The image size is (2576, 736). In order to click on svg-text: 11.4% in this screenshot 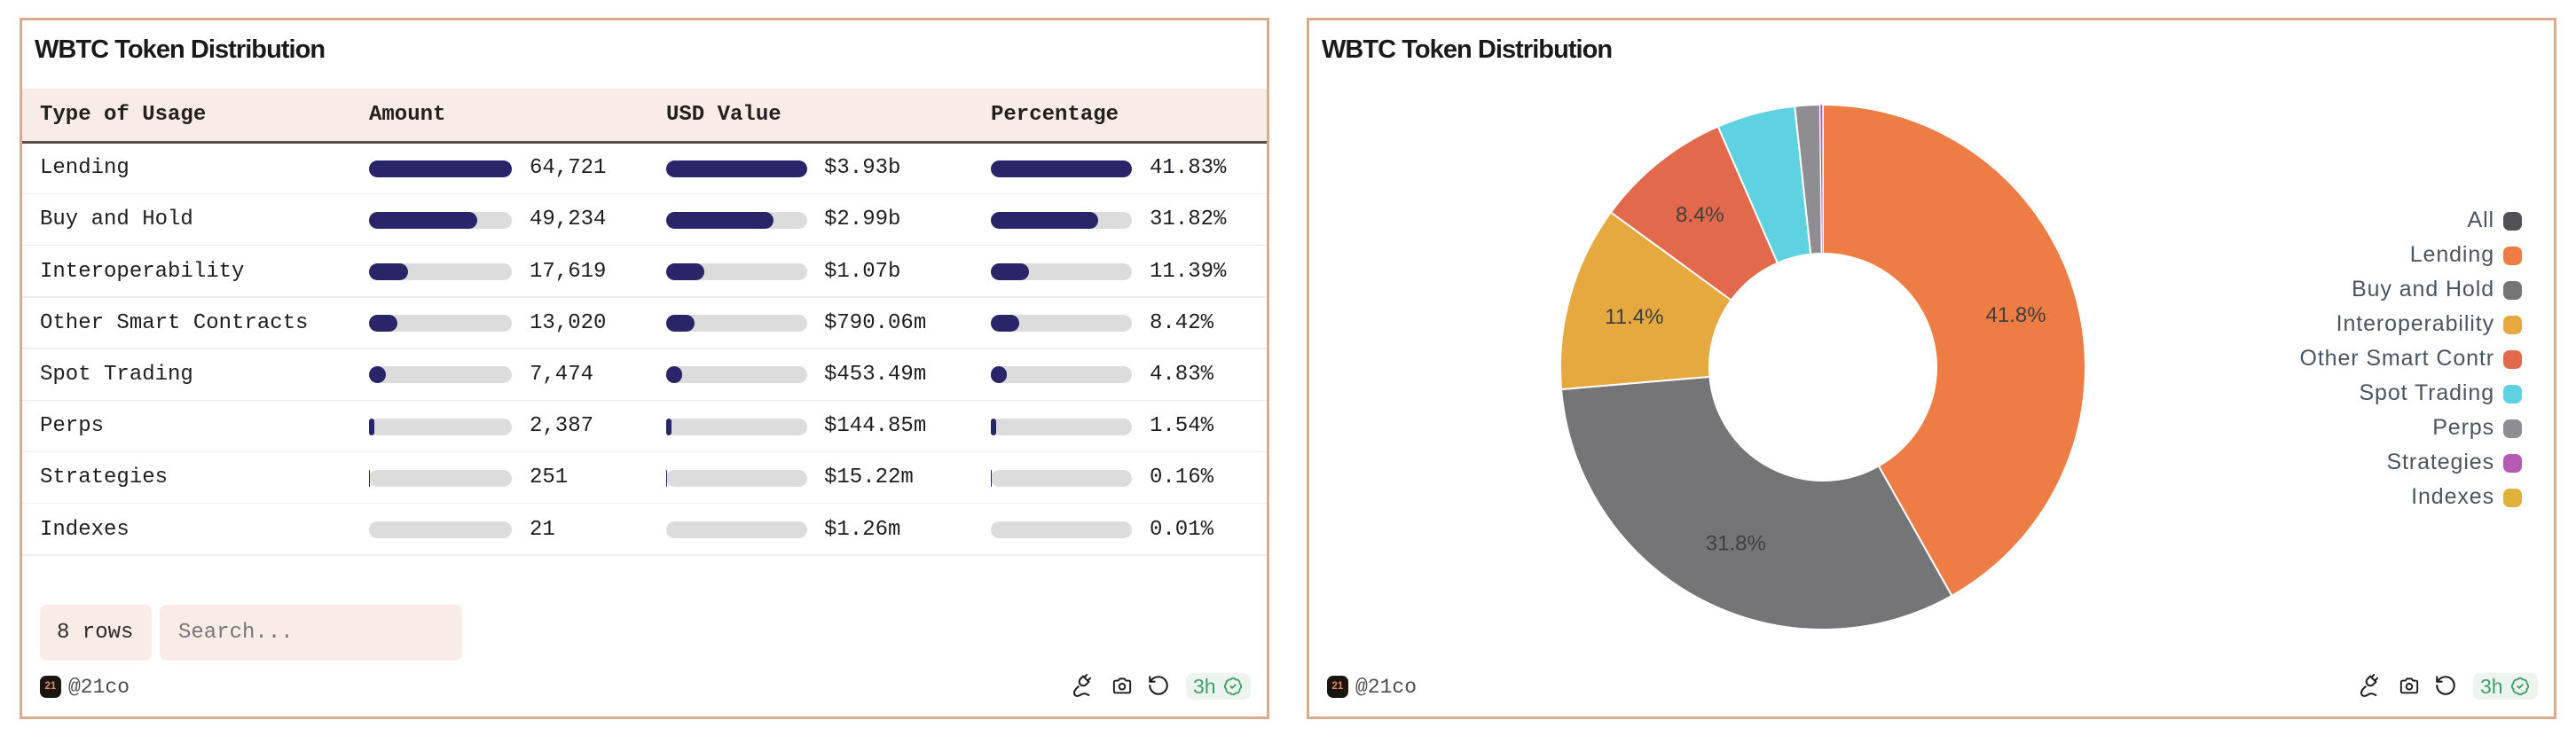, I will do `click(1634, 317)`.